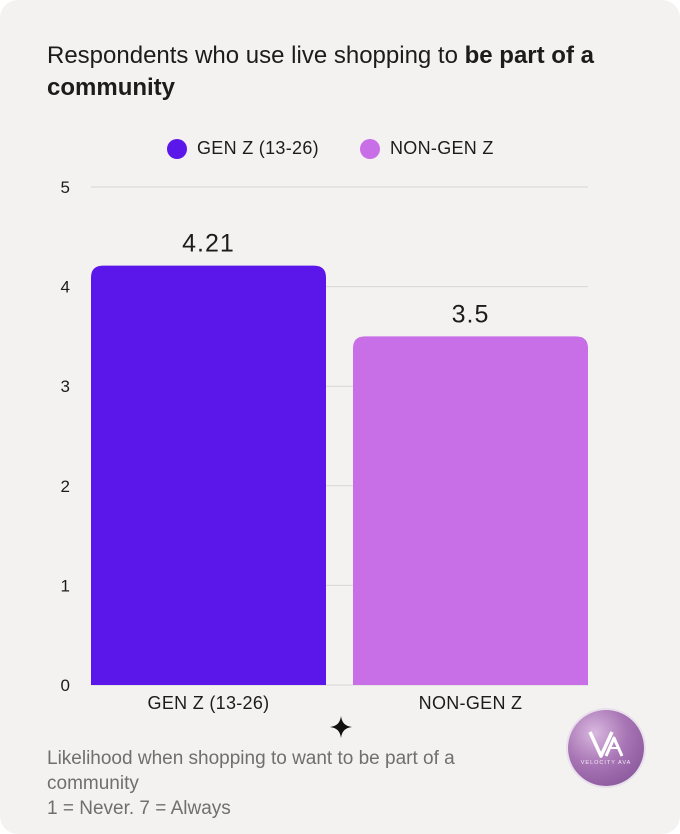 The width and height of the screenshot is (680, 834). Describe the element at coordinates (258, 148) in the screenshot. I see `legend-label-gen-z: GEN Z (13-26)` at that location.